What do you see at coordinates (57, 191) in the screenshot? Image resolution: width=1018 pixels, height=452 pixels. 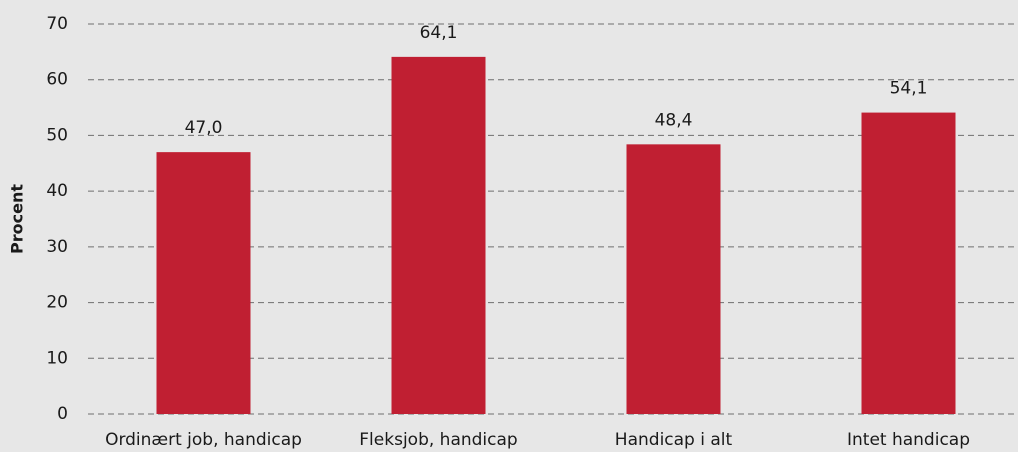 I see `y-tick-label: 40` at bounding box center [57, 191].